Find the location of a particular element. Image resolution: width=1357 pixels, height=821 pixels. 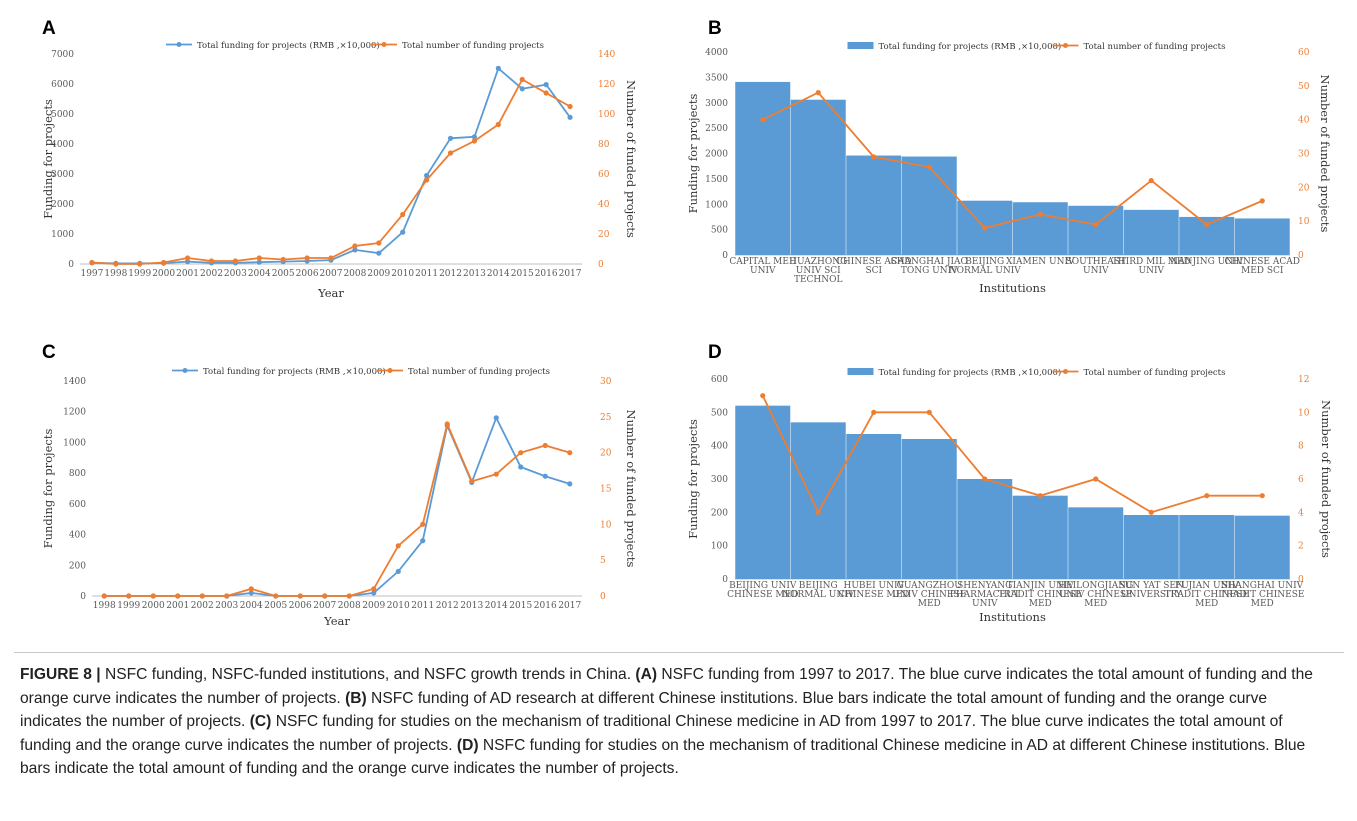

panel-d-projects-point is located at coordinates (929, 412).